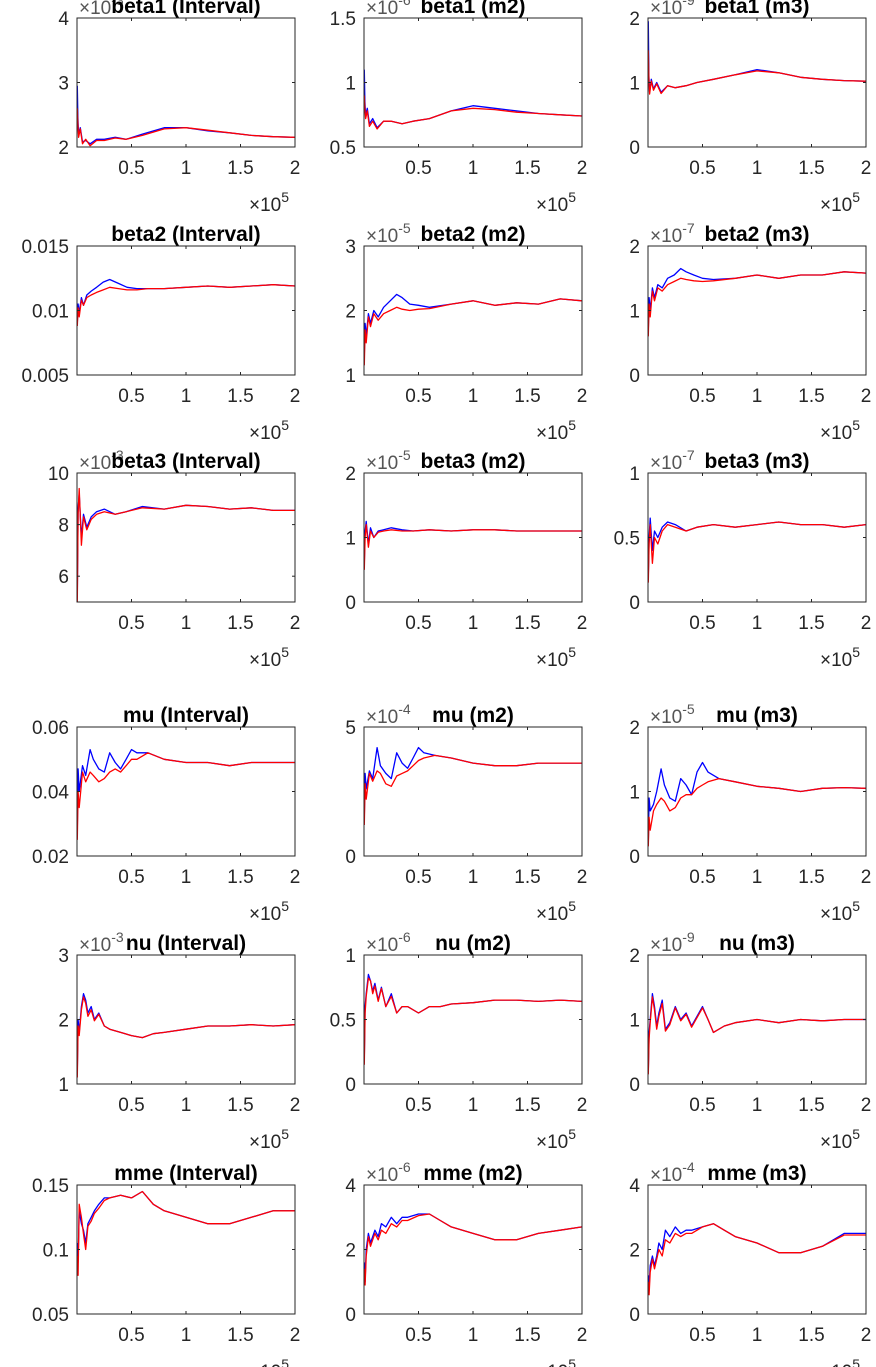  What do you see at coordinates (185, 461) in the screenshot?
I see `chart-title: beta3 (Interval)` at bounding box center [185, 461].